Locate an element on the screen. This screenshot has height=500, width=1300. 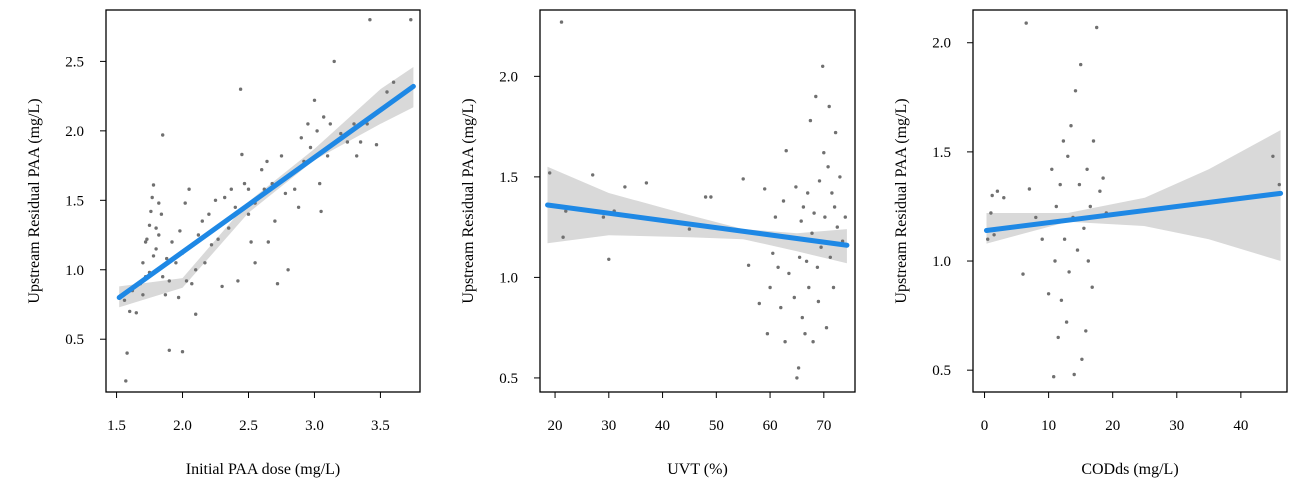
confidence-band is located at coordinates (266, 187).